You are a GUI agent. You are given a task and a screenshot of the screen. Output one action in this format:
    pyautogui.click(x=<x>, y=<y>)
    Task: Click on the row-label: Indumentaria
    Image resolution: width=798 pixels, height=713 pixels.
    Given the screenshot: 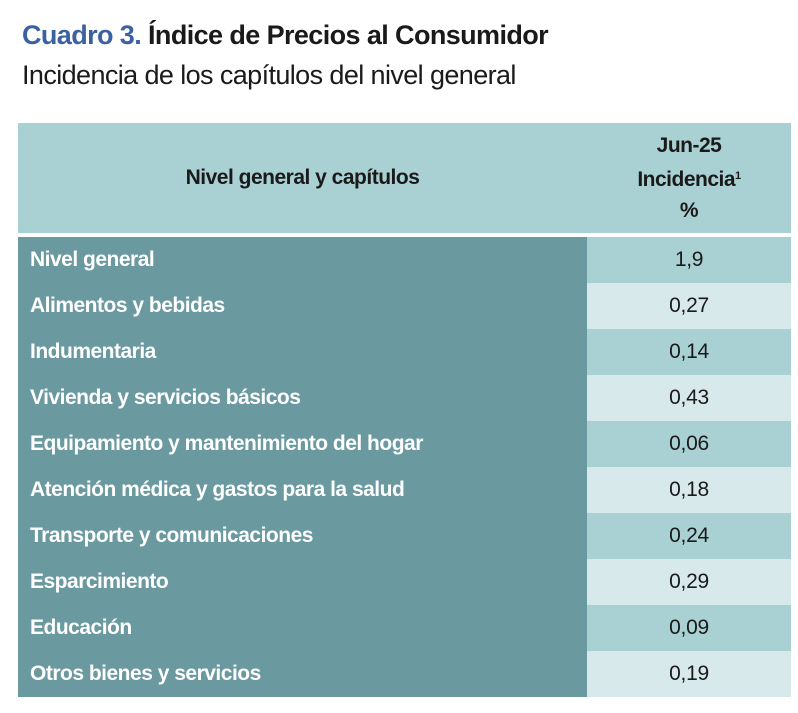 What is the action you would take?
    pyautogui.click(x=302, y=352)
    